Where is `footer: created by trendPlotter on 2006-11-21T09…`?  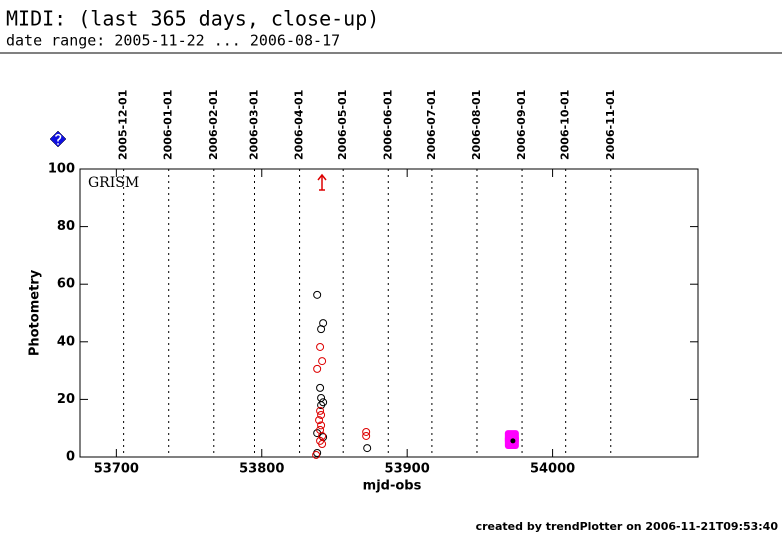
footer: created by trendPlotter on 2006-11-21T09… is located at coordinates (627, 526).